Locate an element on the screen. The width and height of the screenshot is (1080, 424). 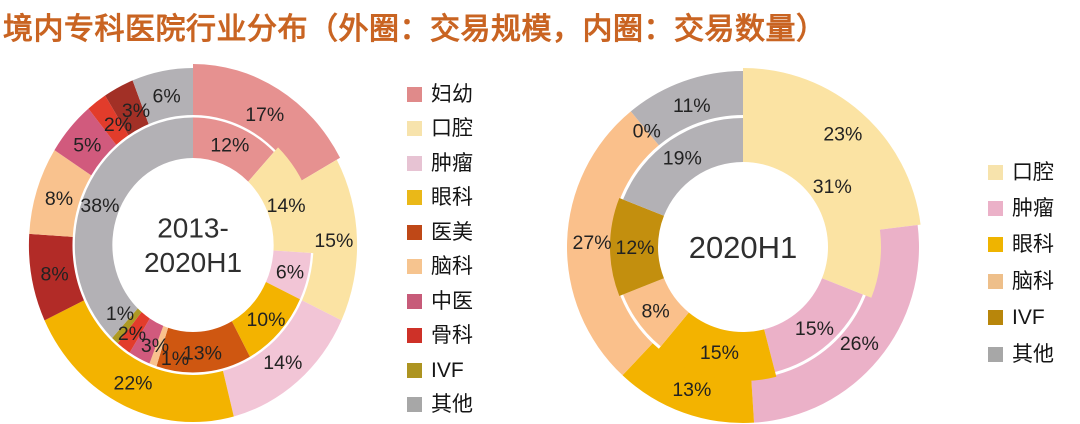
right-donut-2020H1-inner-label-4: 12% is located at coordinates (634, 248).